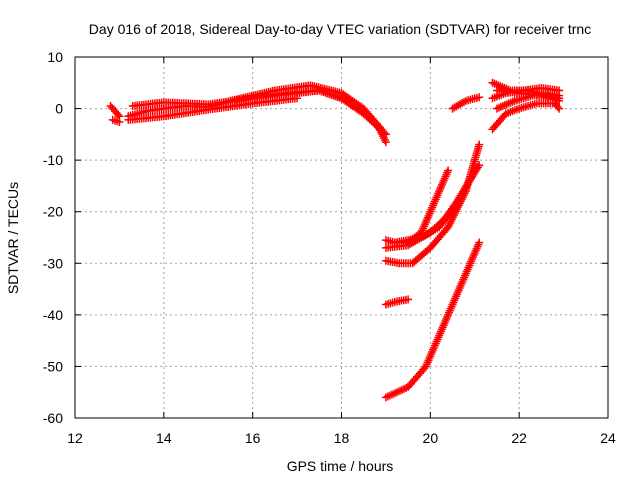  Describe the element at coordinates (342, 438) in the screenshot. I see `x-tick-label: 18` at that location.